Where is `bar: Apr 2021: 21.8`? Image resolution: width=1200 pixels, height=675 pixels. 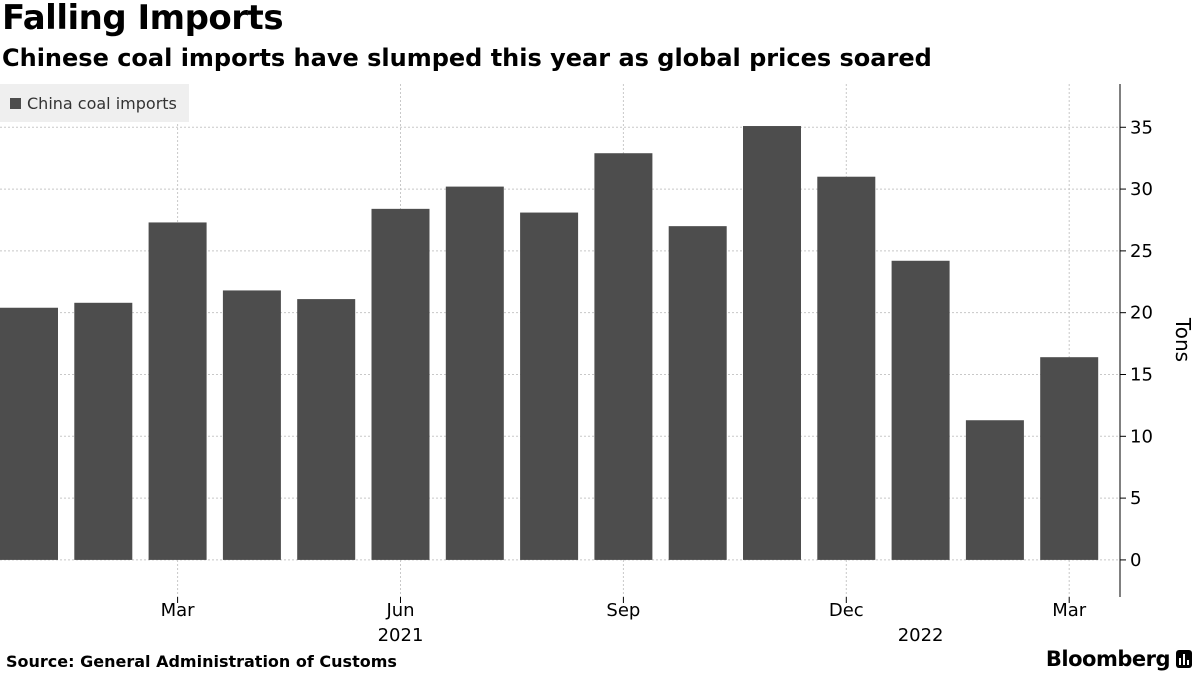 bar: Apr 2021: 21.8 is located at coordinates (251, 425).